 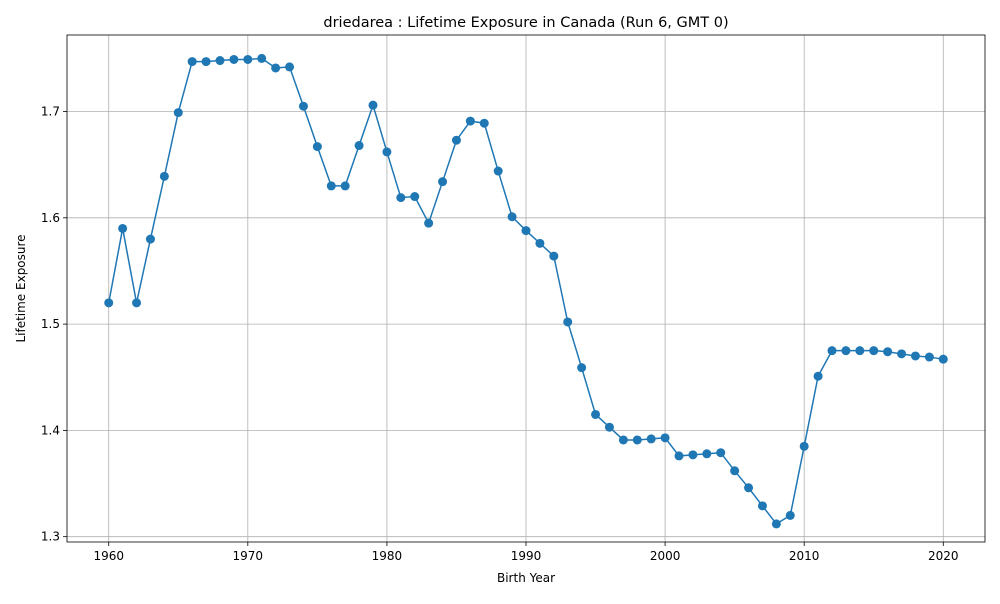 I want to click on x-tick-label: 1960, so click(x=108, y=556).